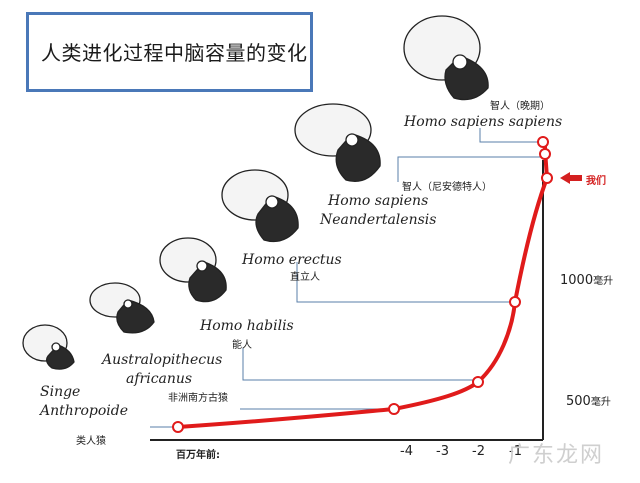 The width and height of the screenshot is (640, 483). Describe the element at coordinates (198, 455) in the screenshot. I see `x-axis-label: 百万年前:` at that location.